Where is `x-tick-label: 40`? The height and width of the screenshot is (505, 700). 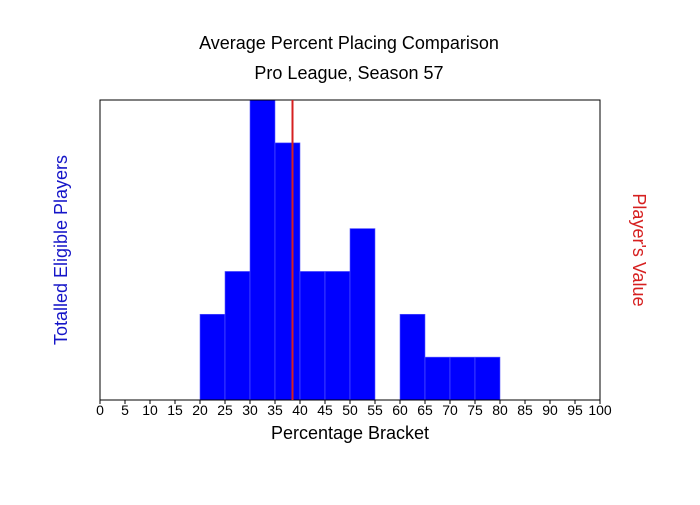 x-tick-label: 40 is located at coordinates (300, 410).